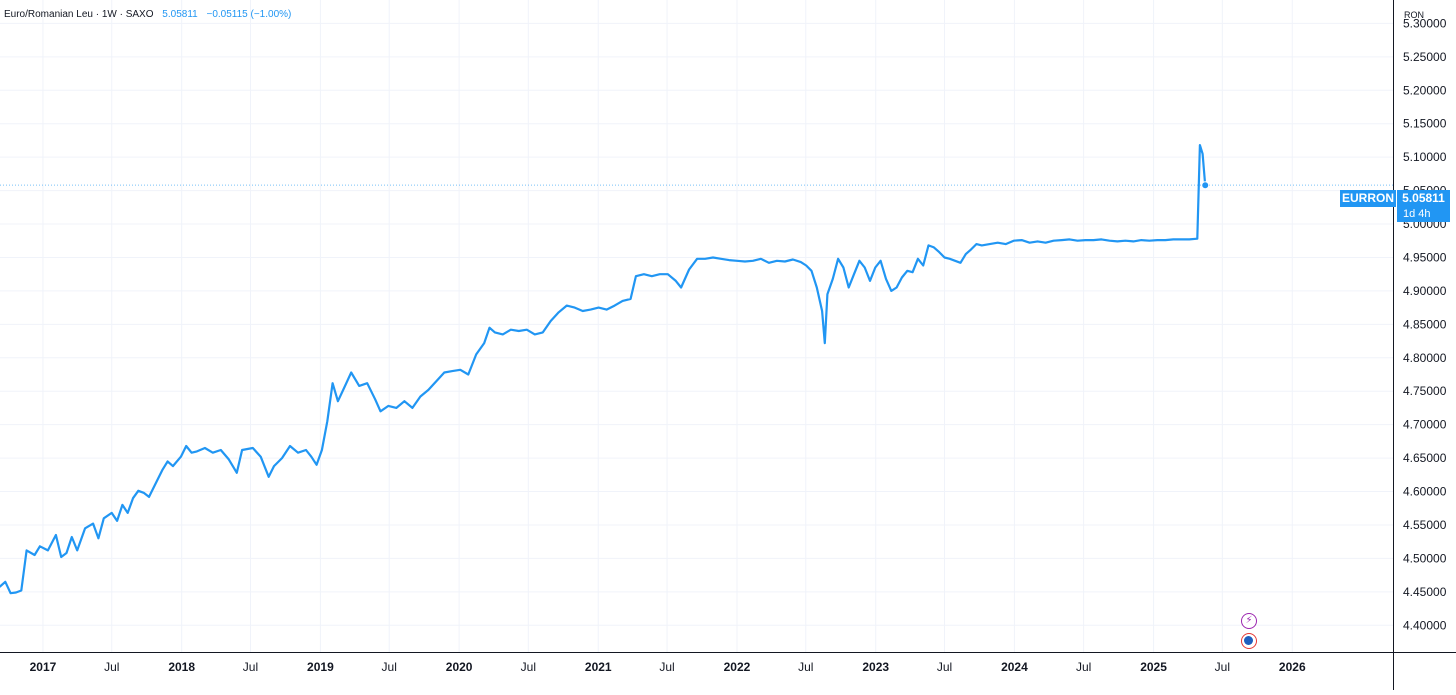 This screenshot has height=695, width=1456. I want to click on y-tick-label: 4.65000, so click(1425, 458).